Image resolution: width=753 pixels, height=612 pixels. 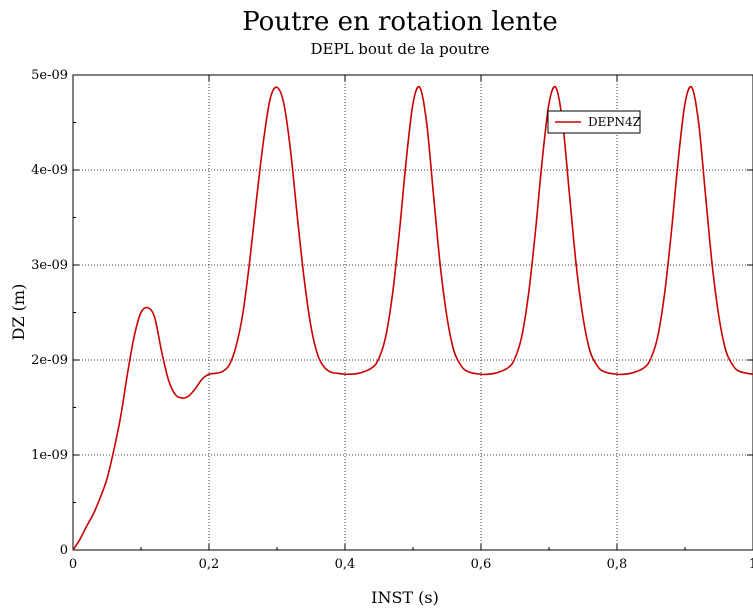 I want to click on y-tick-label: 4e-09, so click(x=49, y=170).